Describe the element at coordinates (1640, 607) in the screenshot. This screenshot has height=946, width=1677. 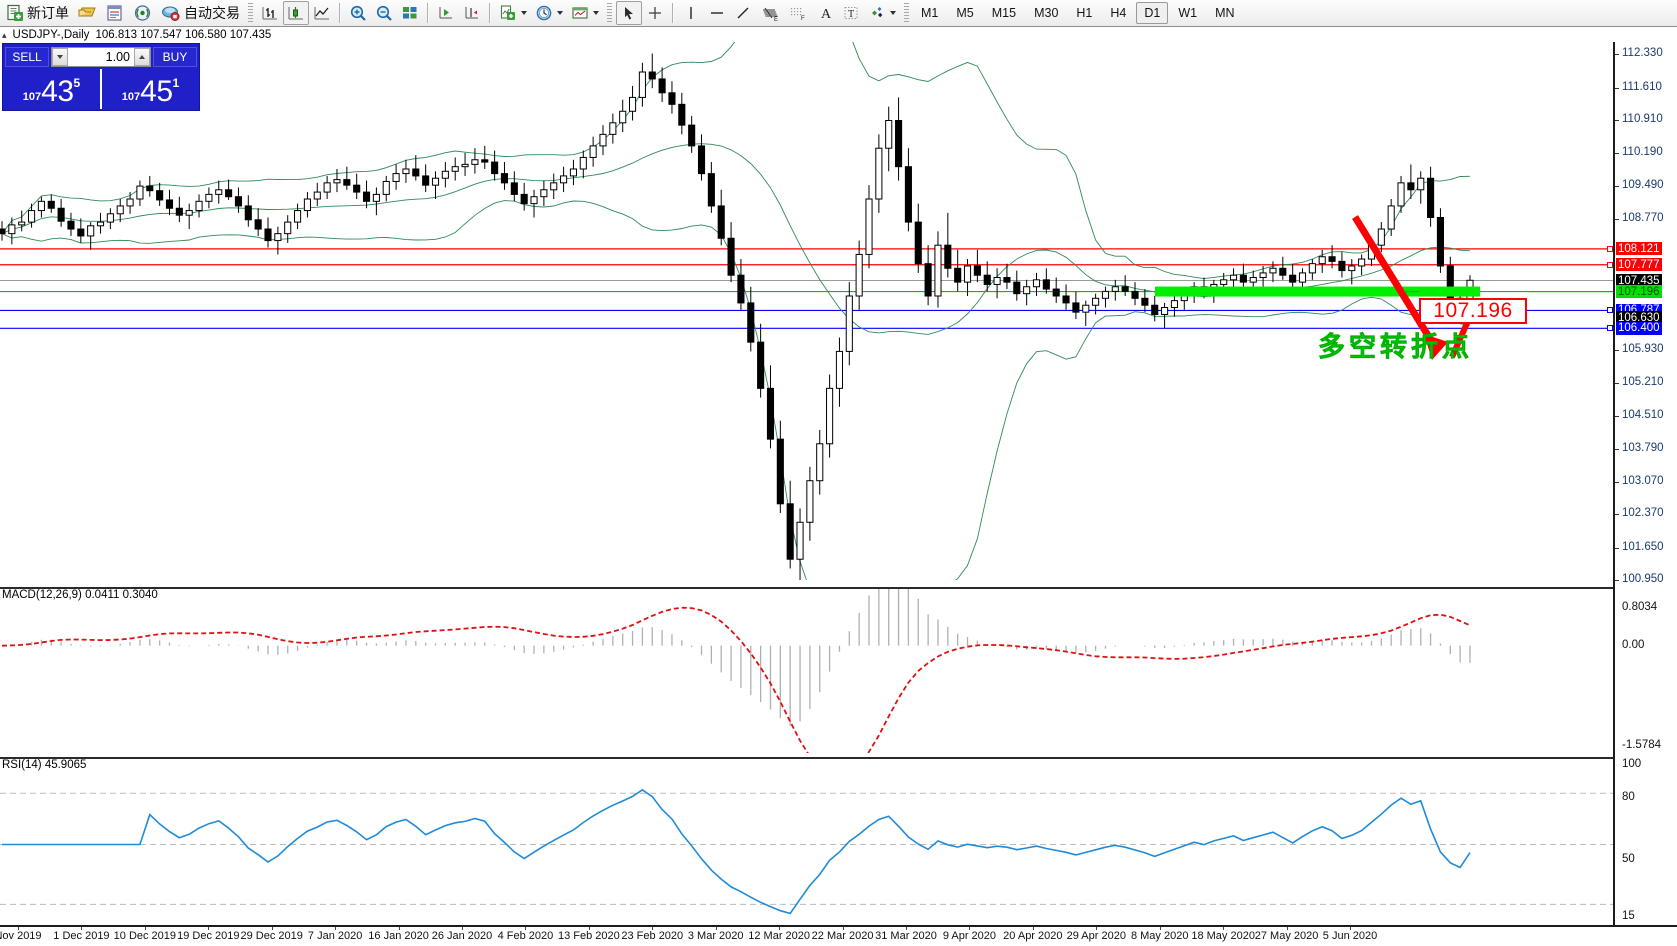
I see `macd-axis-label: 0.8034` at that location.